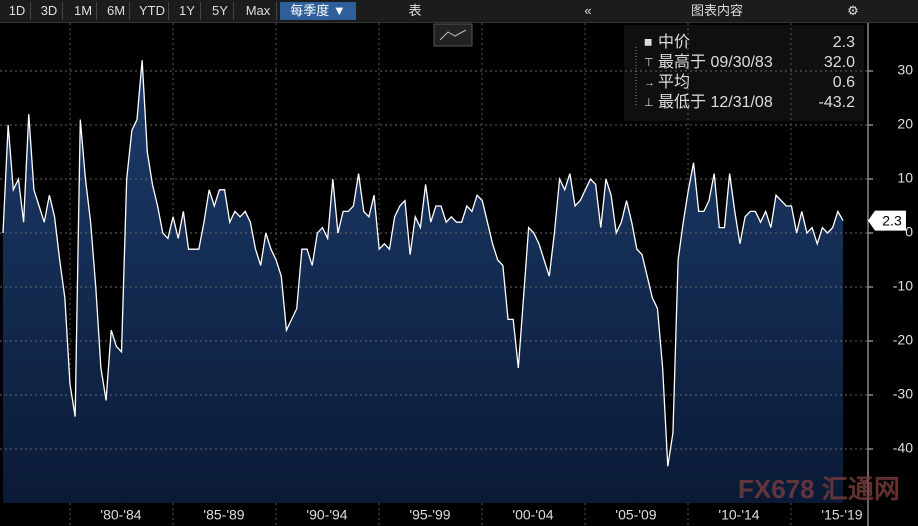 This screenshot has width=918, height=526. Describe the element at coordinates (649, 83) in the screenshot. I see `legend-marker: →` at that location.